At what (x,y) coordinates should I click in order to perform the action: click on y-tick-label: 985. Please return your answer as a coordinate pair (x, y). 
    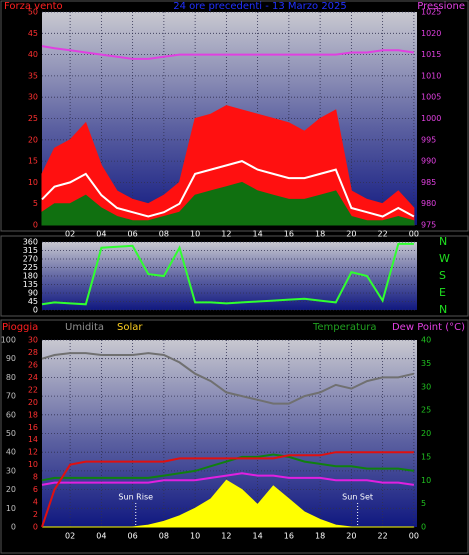
    Looking at the image, I should click on (428, 182).